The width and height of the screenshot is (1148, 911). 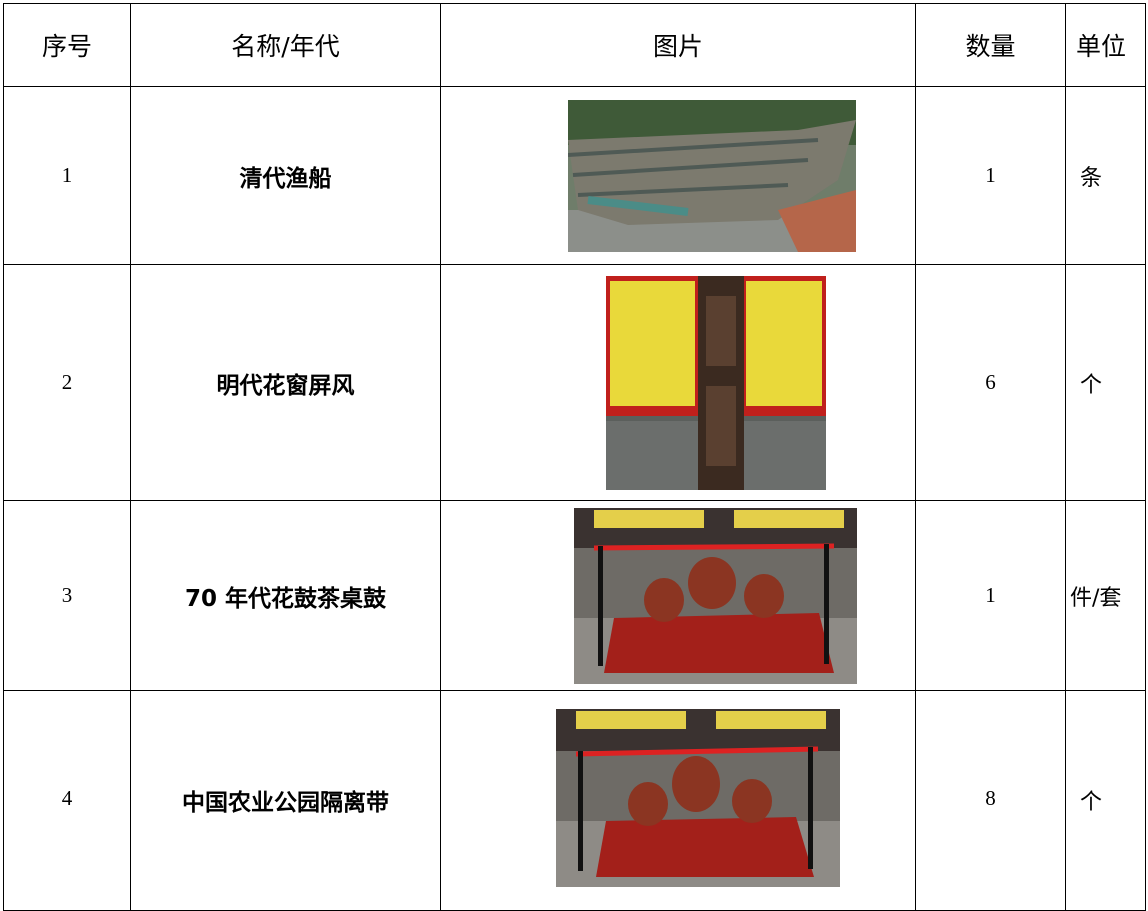 I want to click on header-cell: 序号, so click(x=67, y=45).